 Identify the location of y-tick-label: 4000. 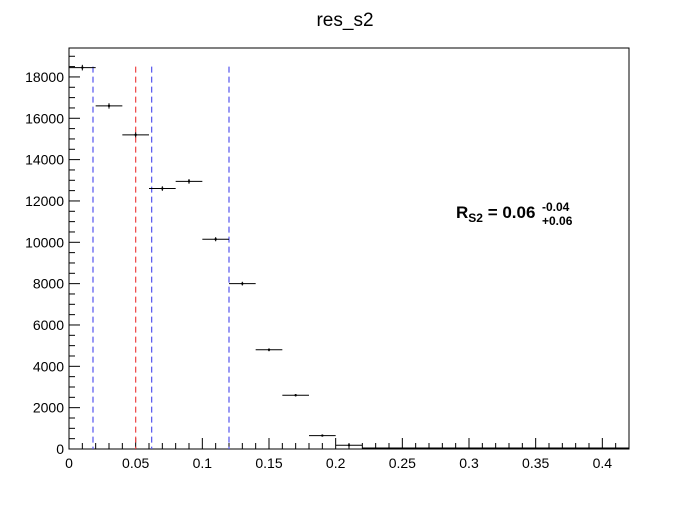
(48, 366).